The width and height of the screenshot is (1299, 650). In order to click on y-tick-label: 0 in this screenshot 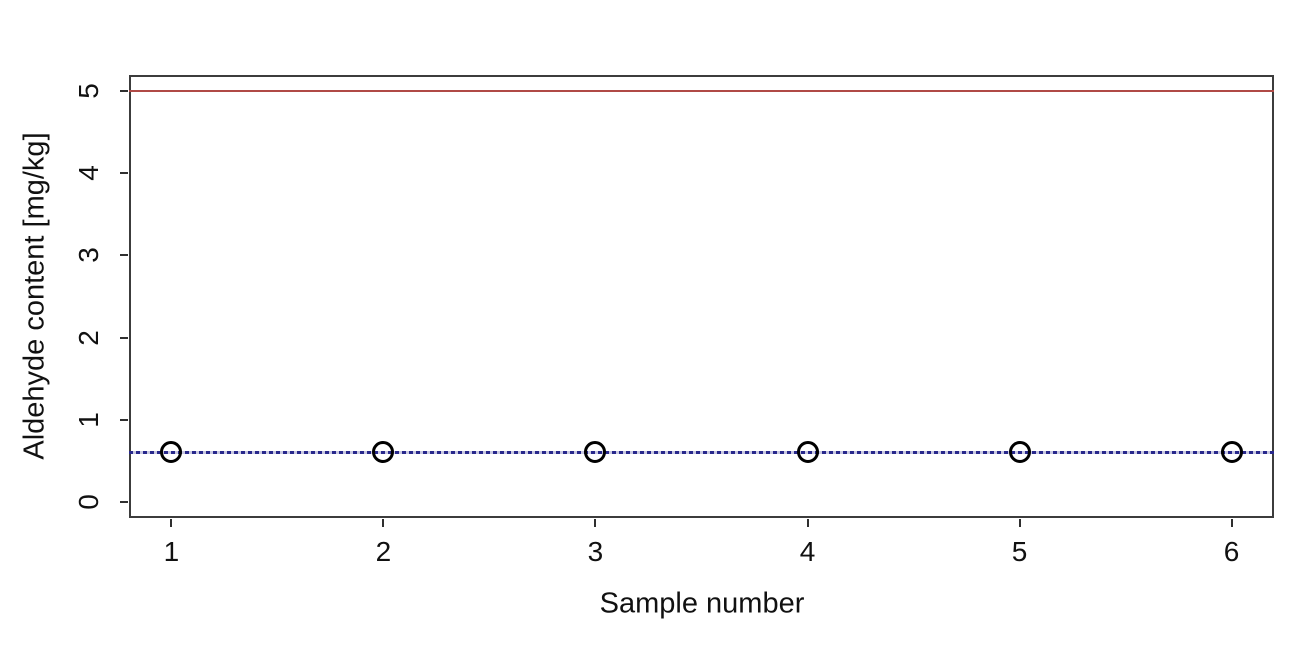, I will do `click(88, 501)`.